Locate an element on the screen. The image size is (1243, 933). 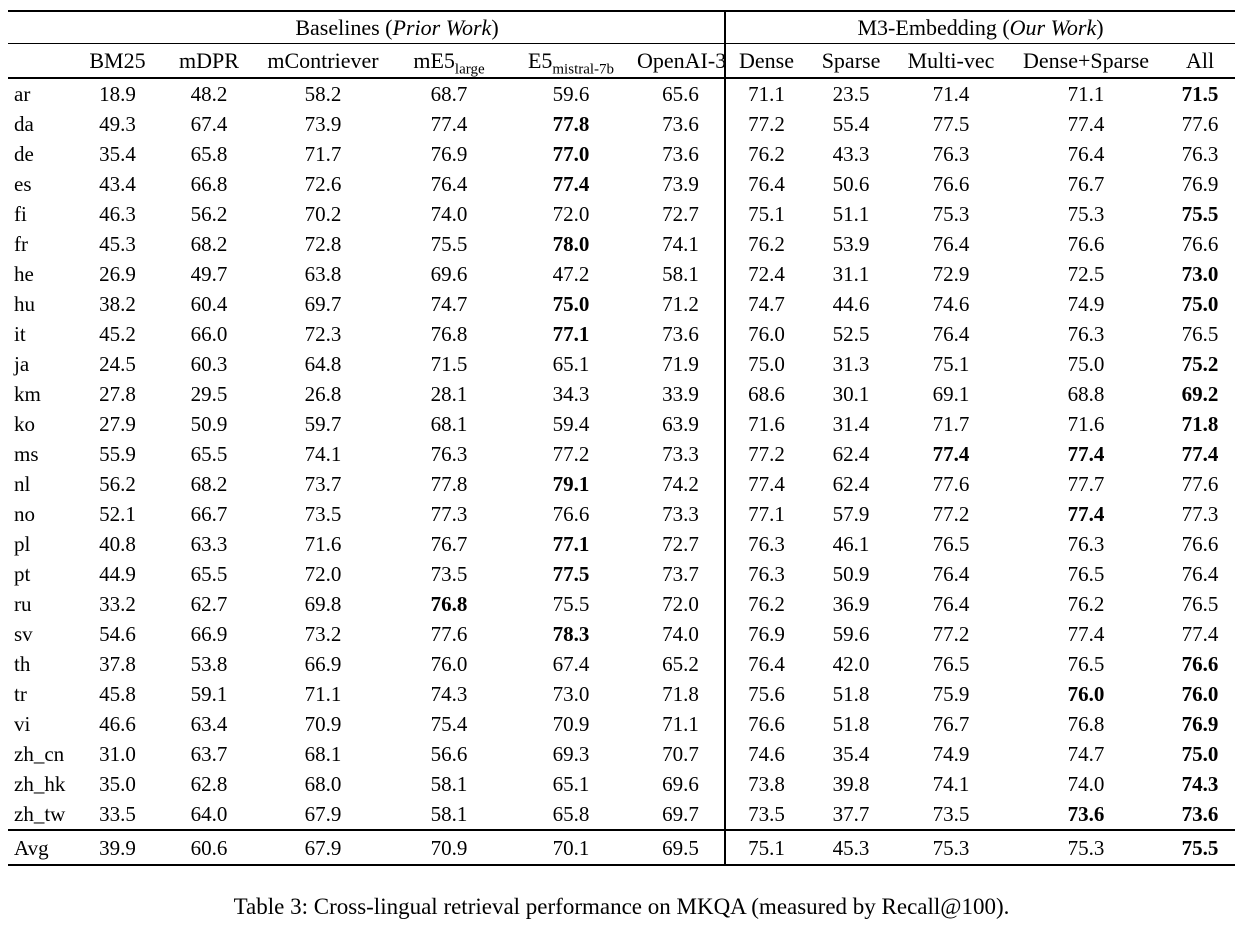
column-header-e5mistral-7b: E5mistral-7b is located at coordinates (571, 61).